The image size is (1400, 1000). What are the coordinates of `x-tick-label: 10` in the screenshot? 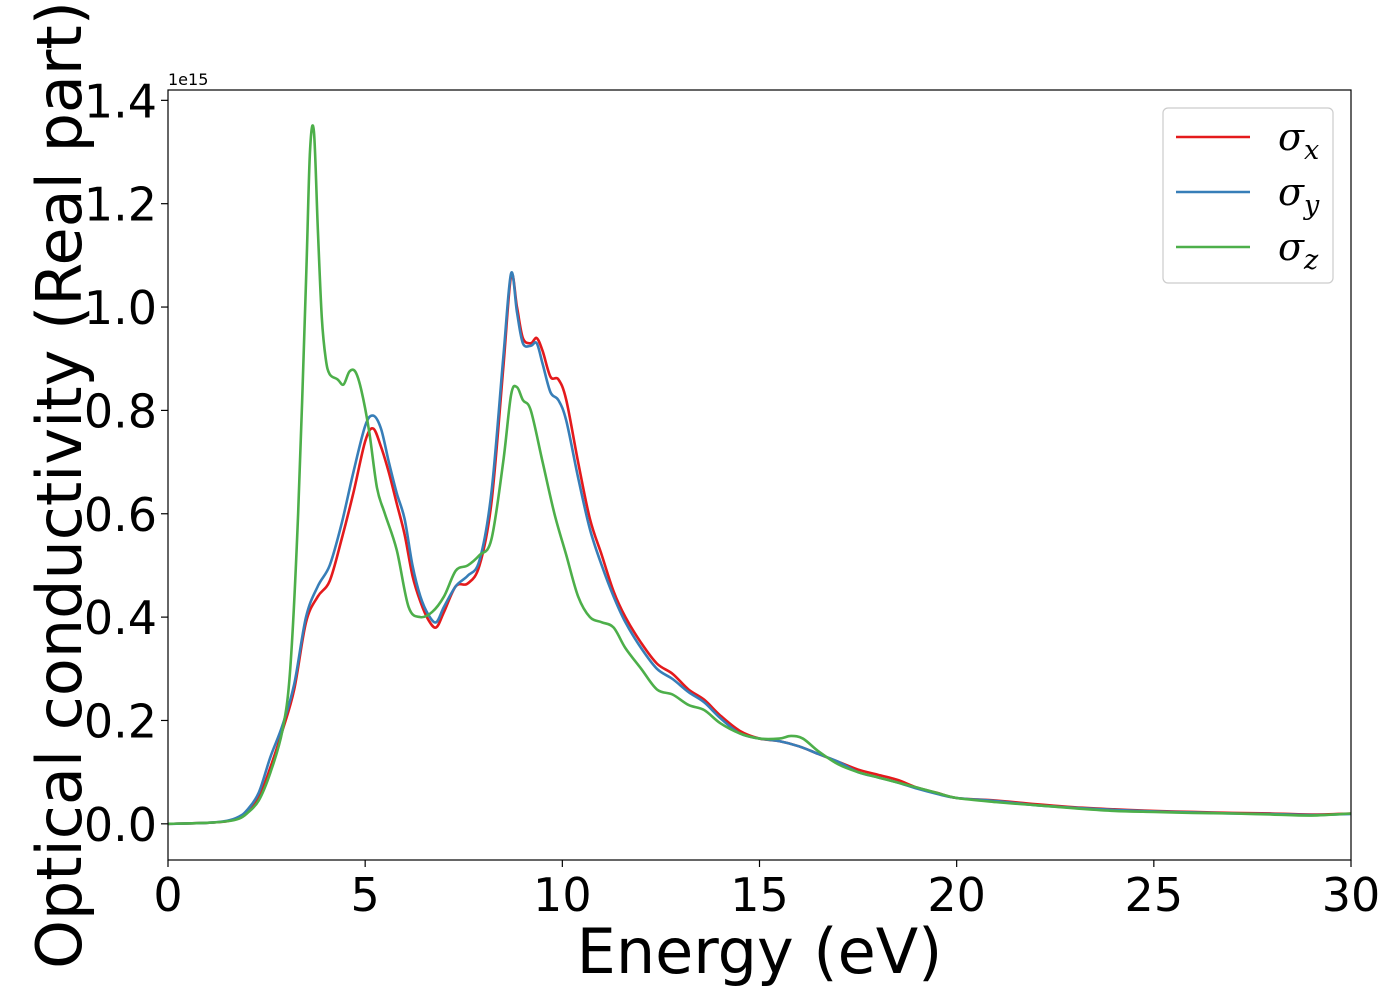 It's located at (562, 895).